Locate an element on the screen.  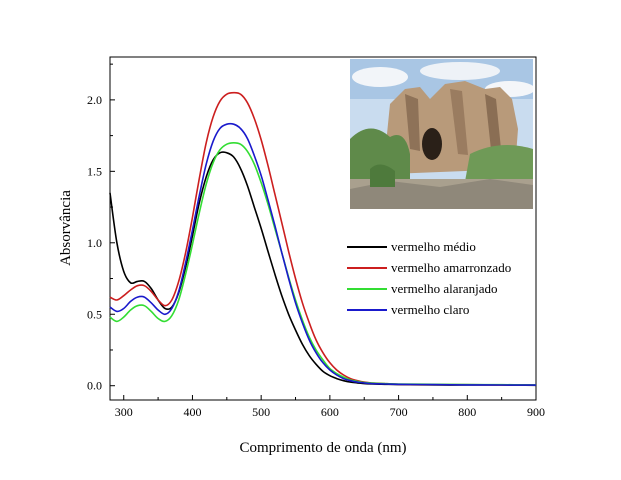
x-tick-label: 300 is located at coordinates (124, 412).